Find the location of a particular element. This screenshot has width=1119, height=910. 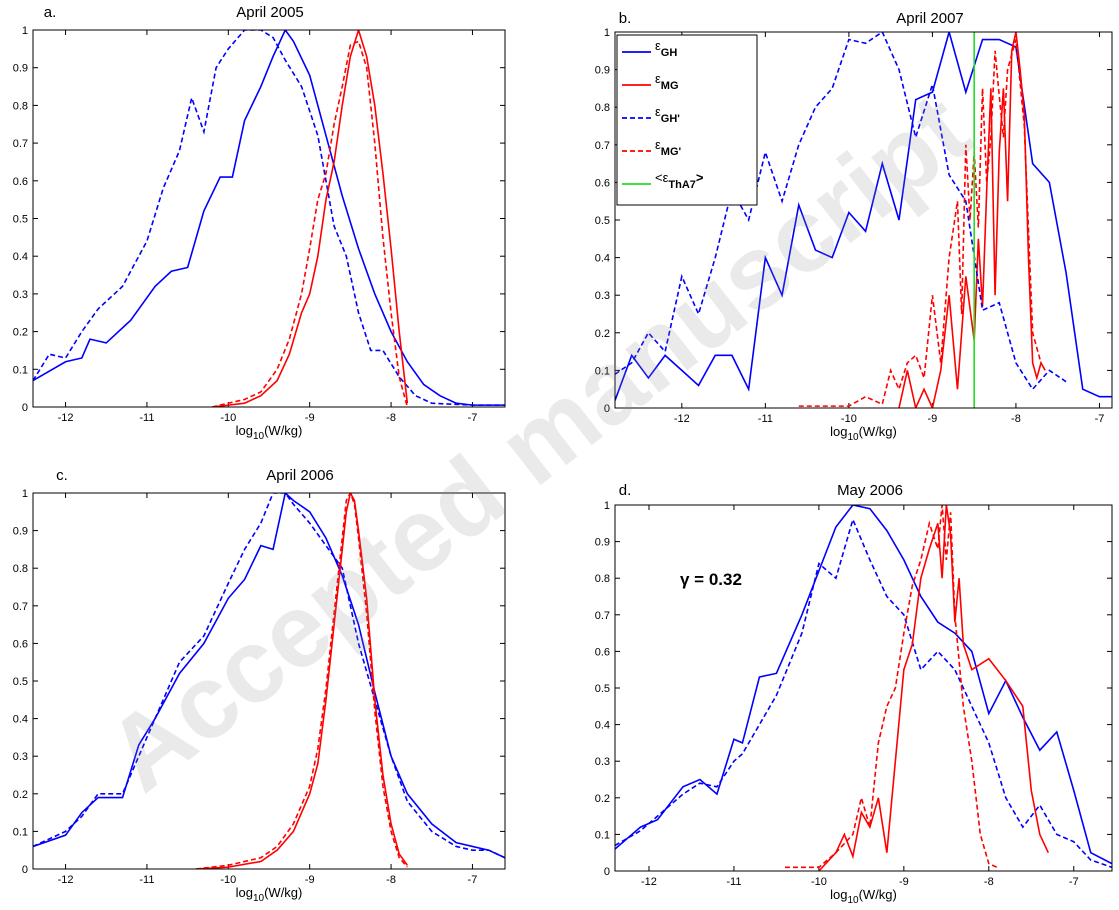

chart-title: May 2006 is located at coordinates (870, 490).